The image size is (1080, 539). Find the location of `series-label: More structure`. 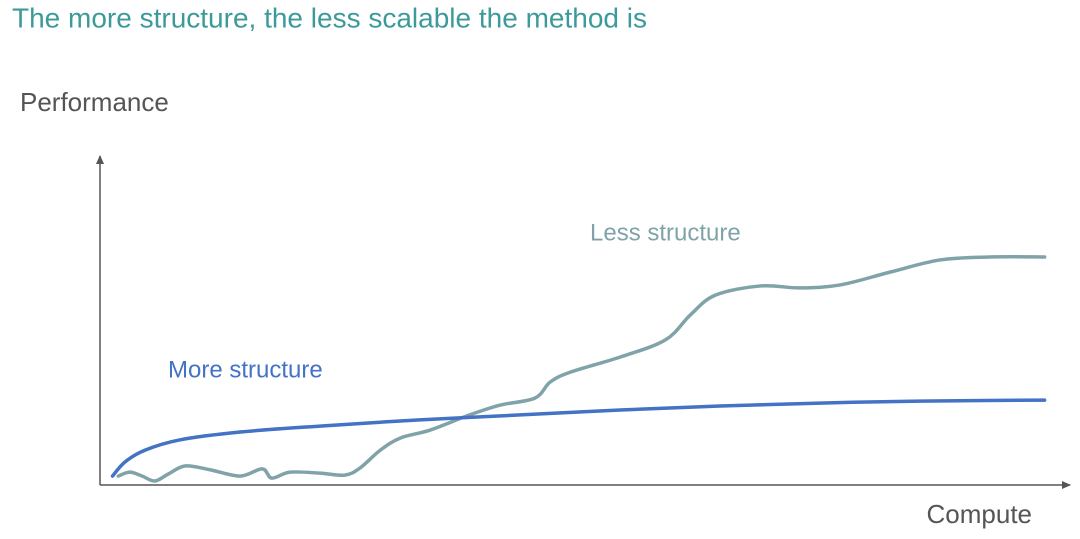

series-label: More structure is located at coordinates (245, 369).